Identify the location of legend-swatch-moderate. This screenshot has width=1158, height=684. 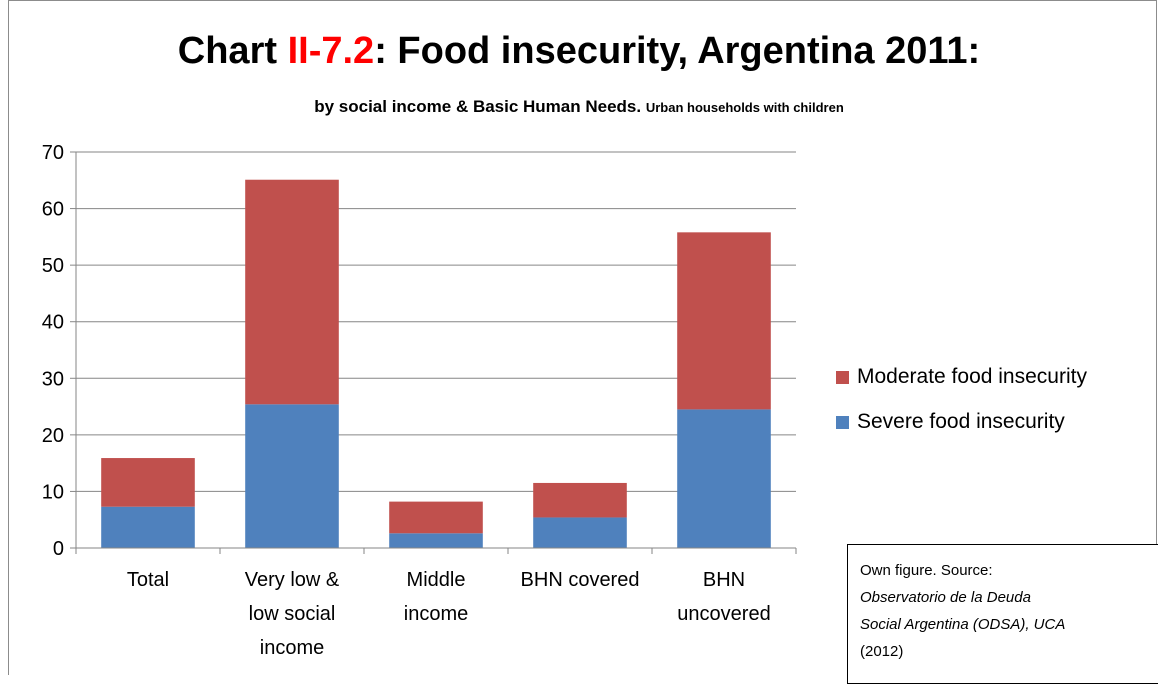
(842, 377).